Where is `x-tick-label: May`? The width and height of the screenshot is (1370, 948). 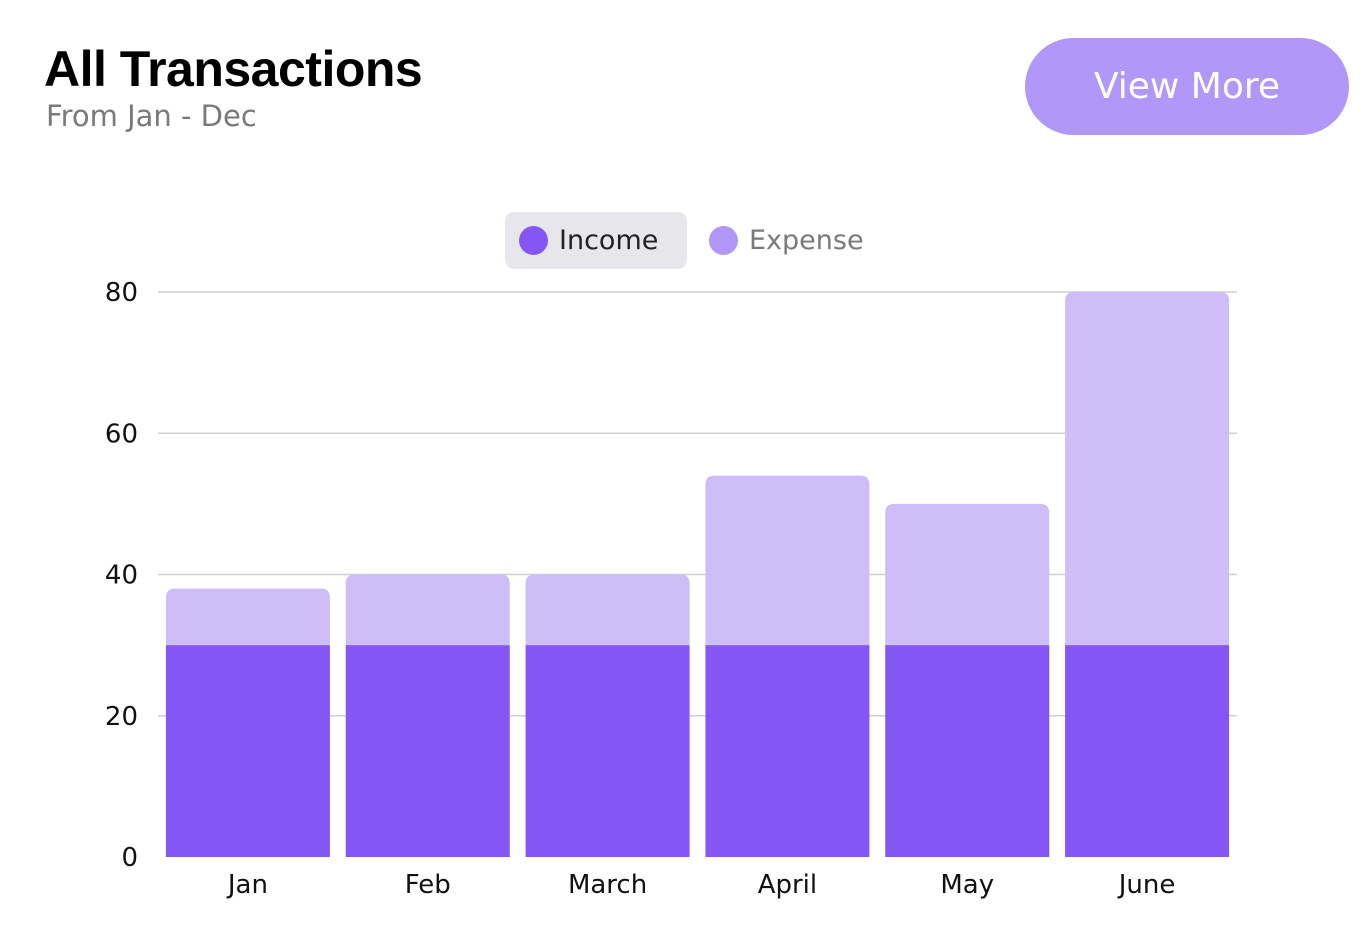 x-tick-label: May is located at coordinates (967, 885).